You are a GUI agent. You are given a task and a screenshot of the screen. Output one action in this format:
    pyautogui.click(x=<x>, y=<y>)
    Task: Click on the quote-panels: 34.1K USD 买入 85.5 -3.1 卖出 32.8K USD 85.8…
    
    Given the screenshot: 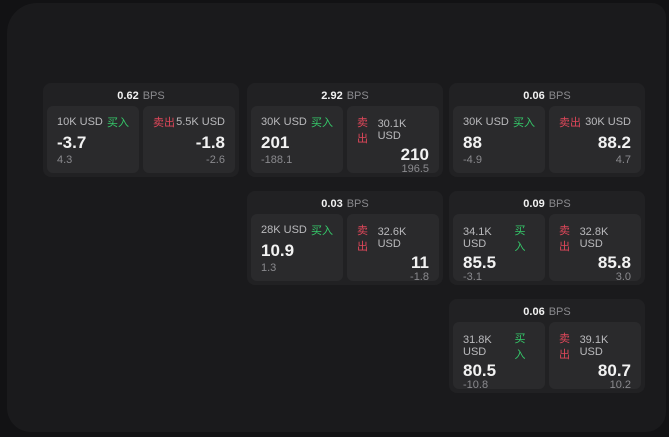 What is the action you would take?
    pyautogui.click(x=547, y=249)
    